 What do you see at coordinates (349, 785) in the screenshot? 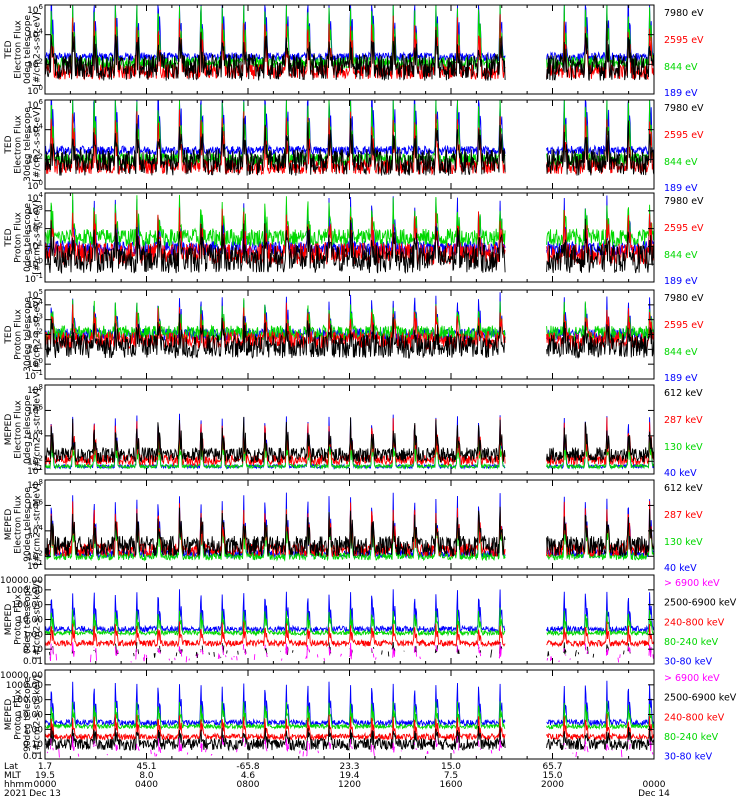
I see `x-tick-label: 1200` at bounding box center [349, 785].